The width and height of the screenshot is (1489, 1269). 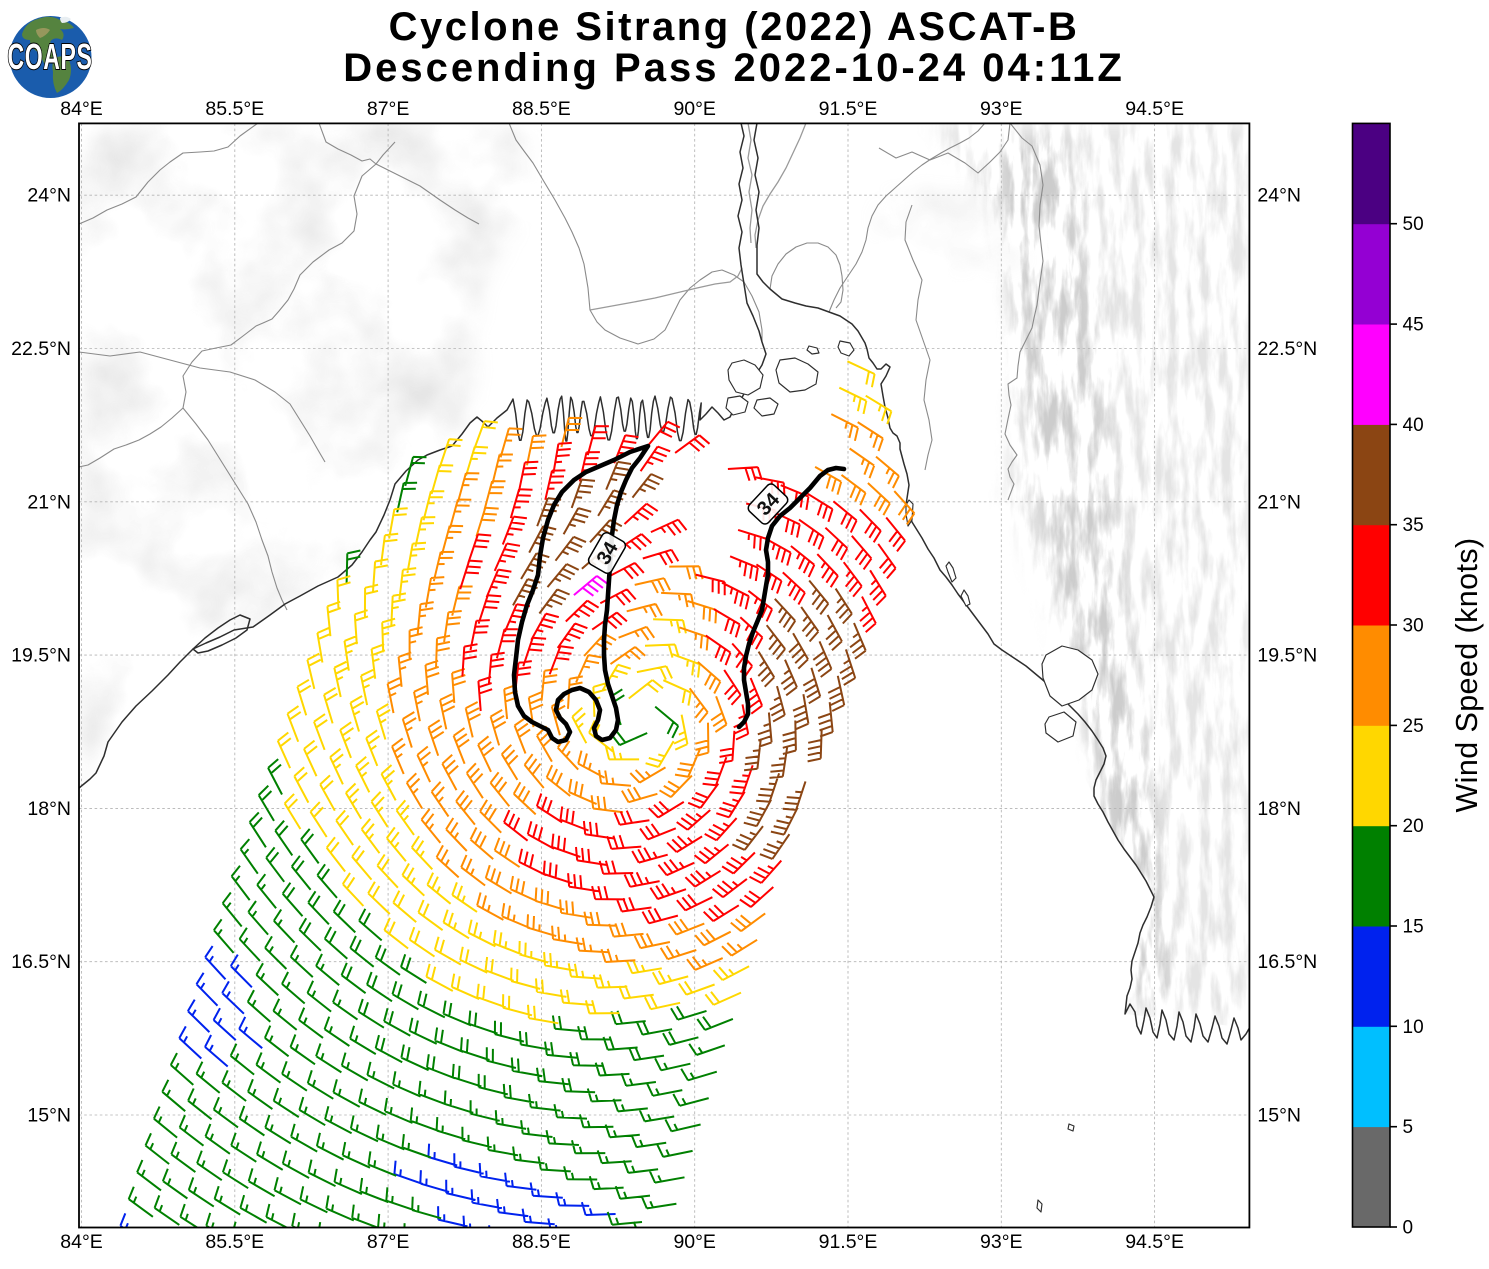 What do you see at coordinates (1413, 224) in the screenshot?
I see `svg-text: 50` at bounding box center [1413, 224].